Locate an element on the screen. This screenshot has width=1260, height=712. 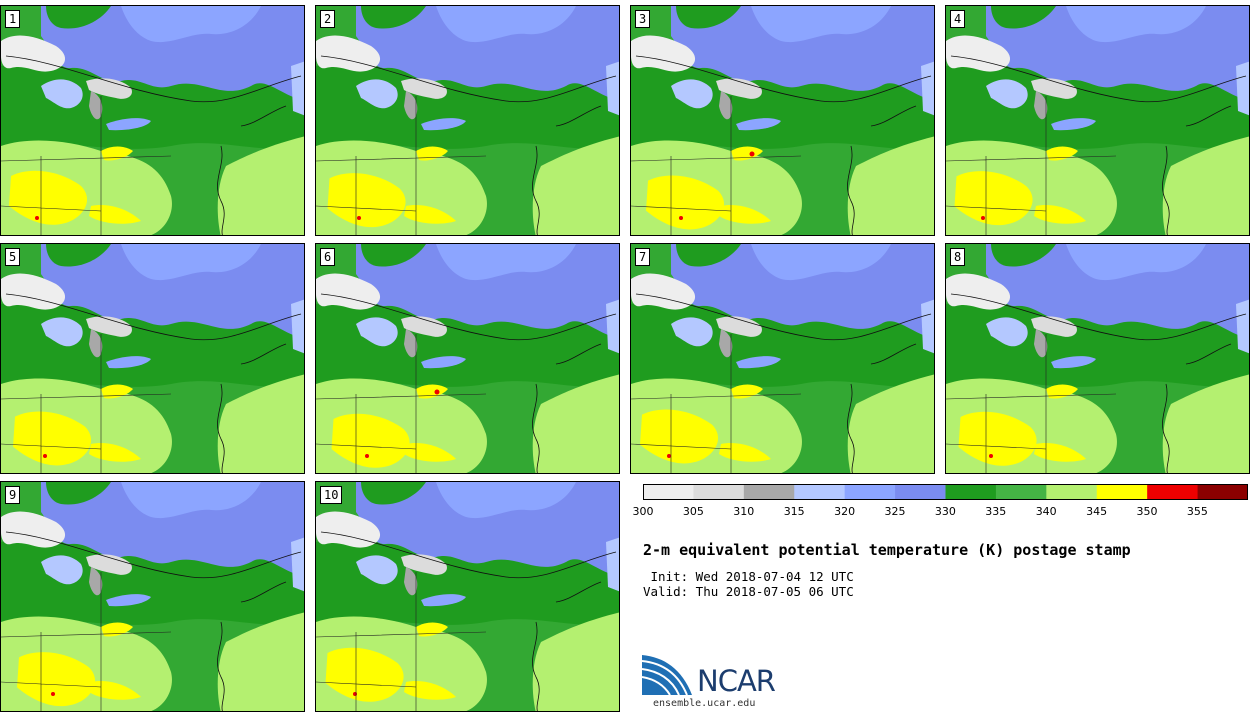
valid-time: Valid: Thu 2018-07-05 06 UTC is located at coordinates (748, 591).